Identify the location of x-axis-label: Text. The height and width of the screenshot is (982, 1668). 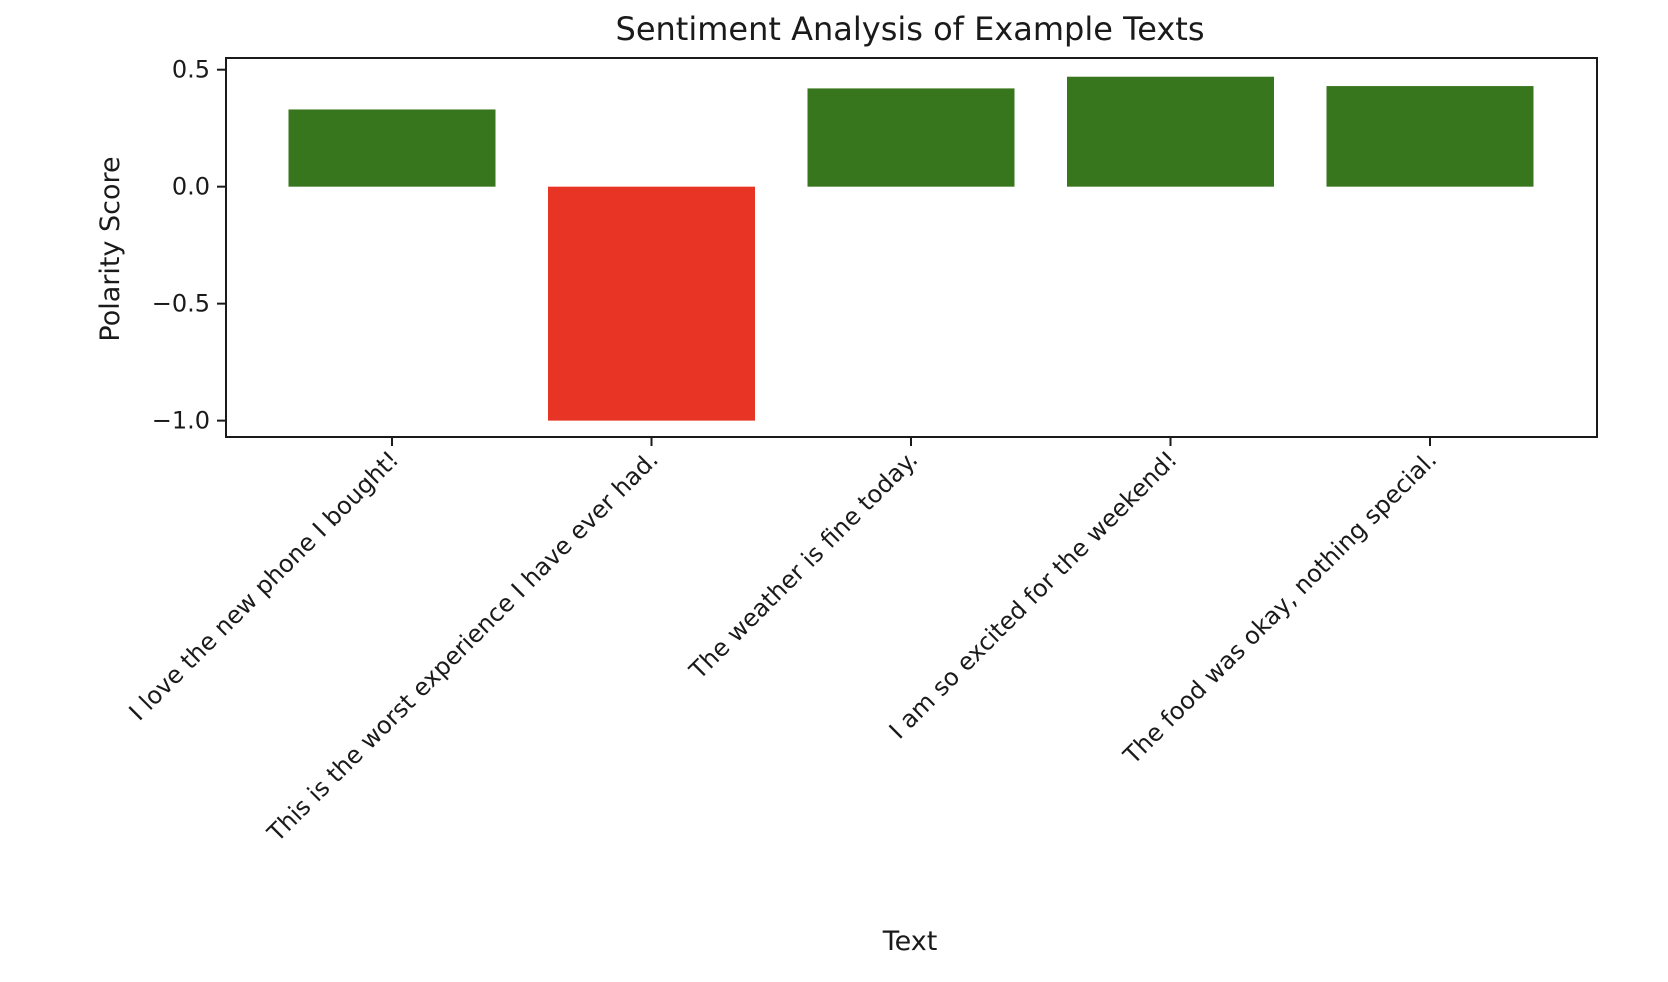
(910, 941).